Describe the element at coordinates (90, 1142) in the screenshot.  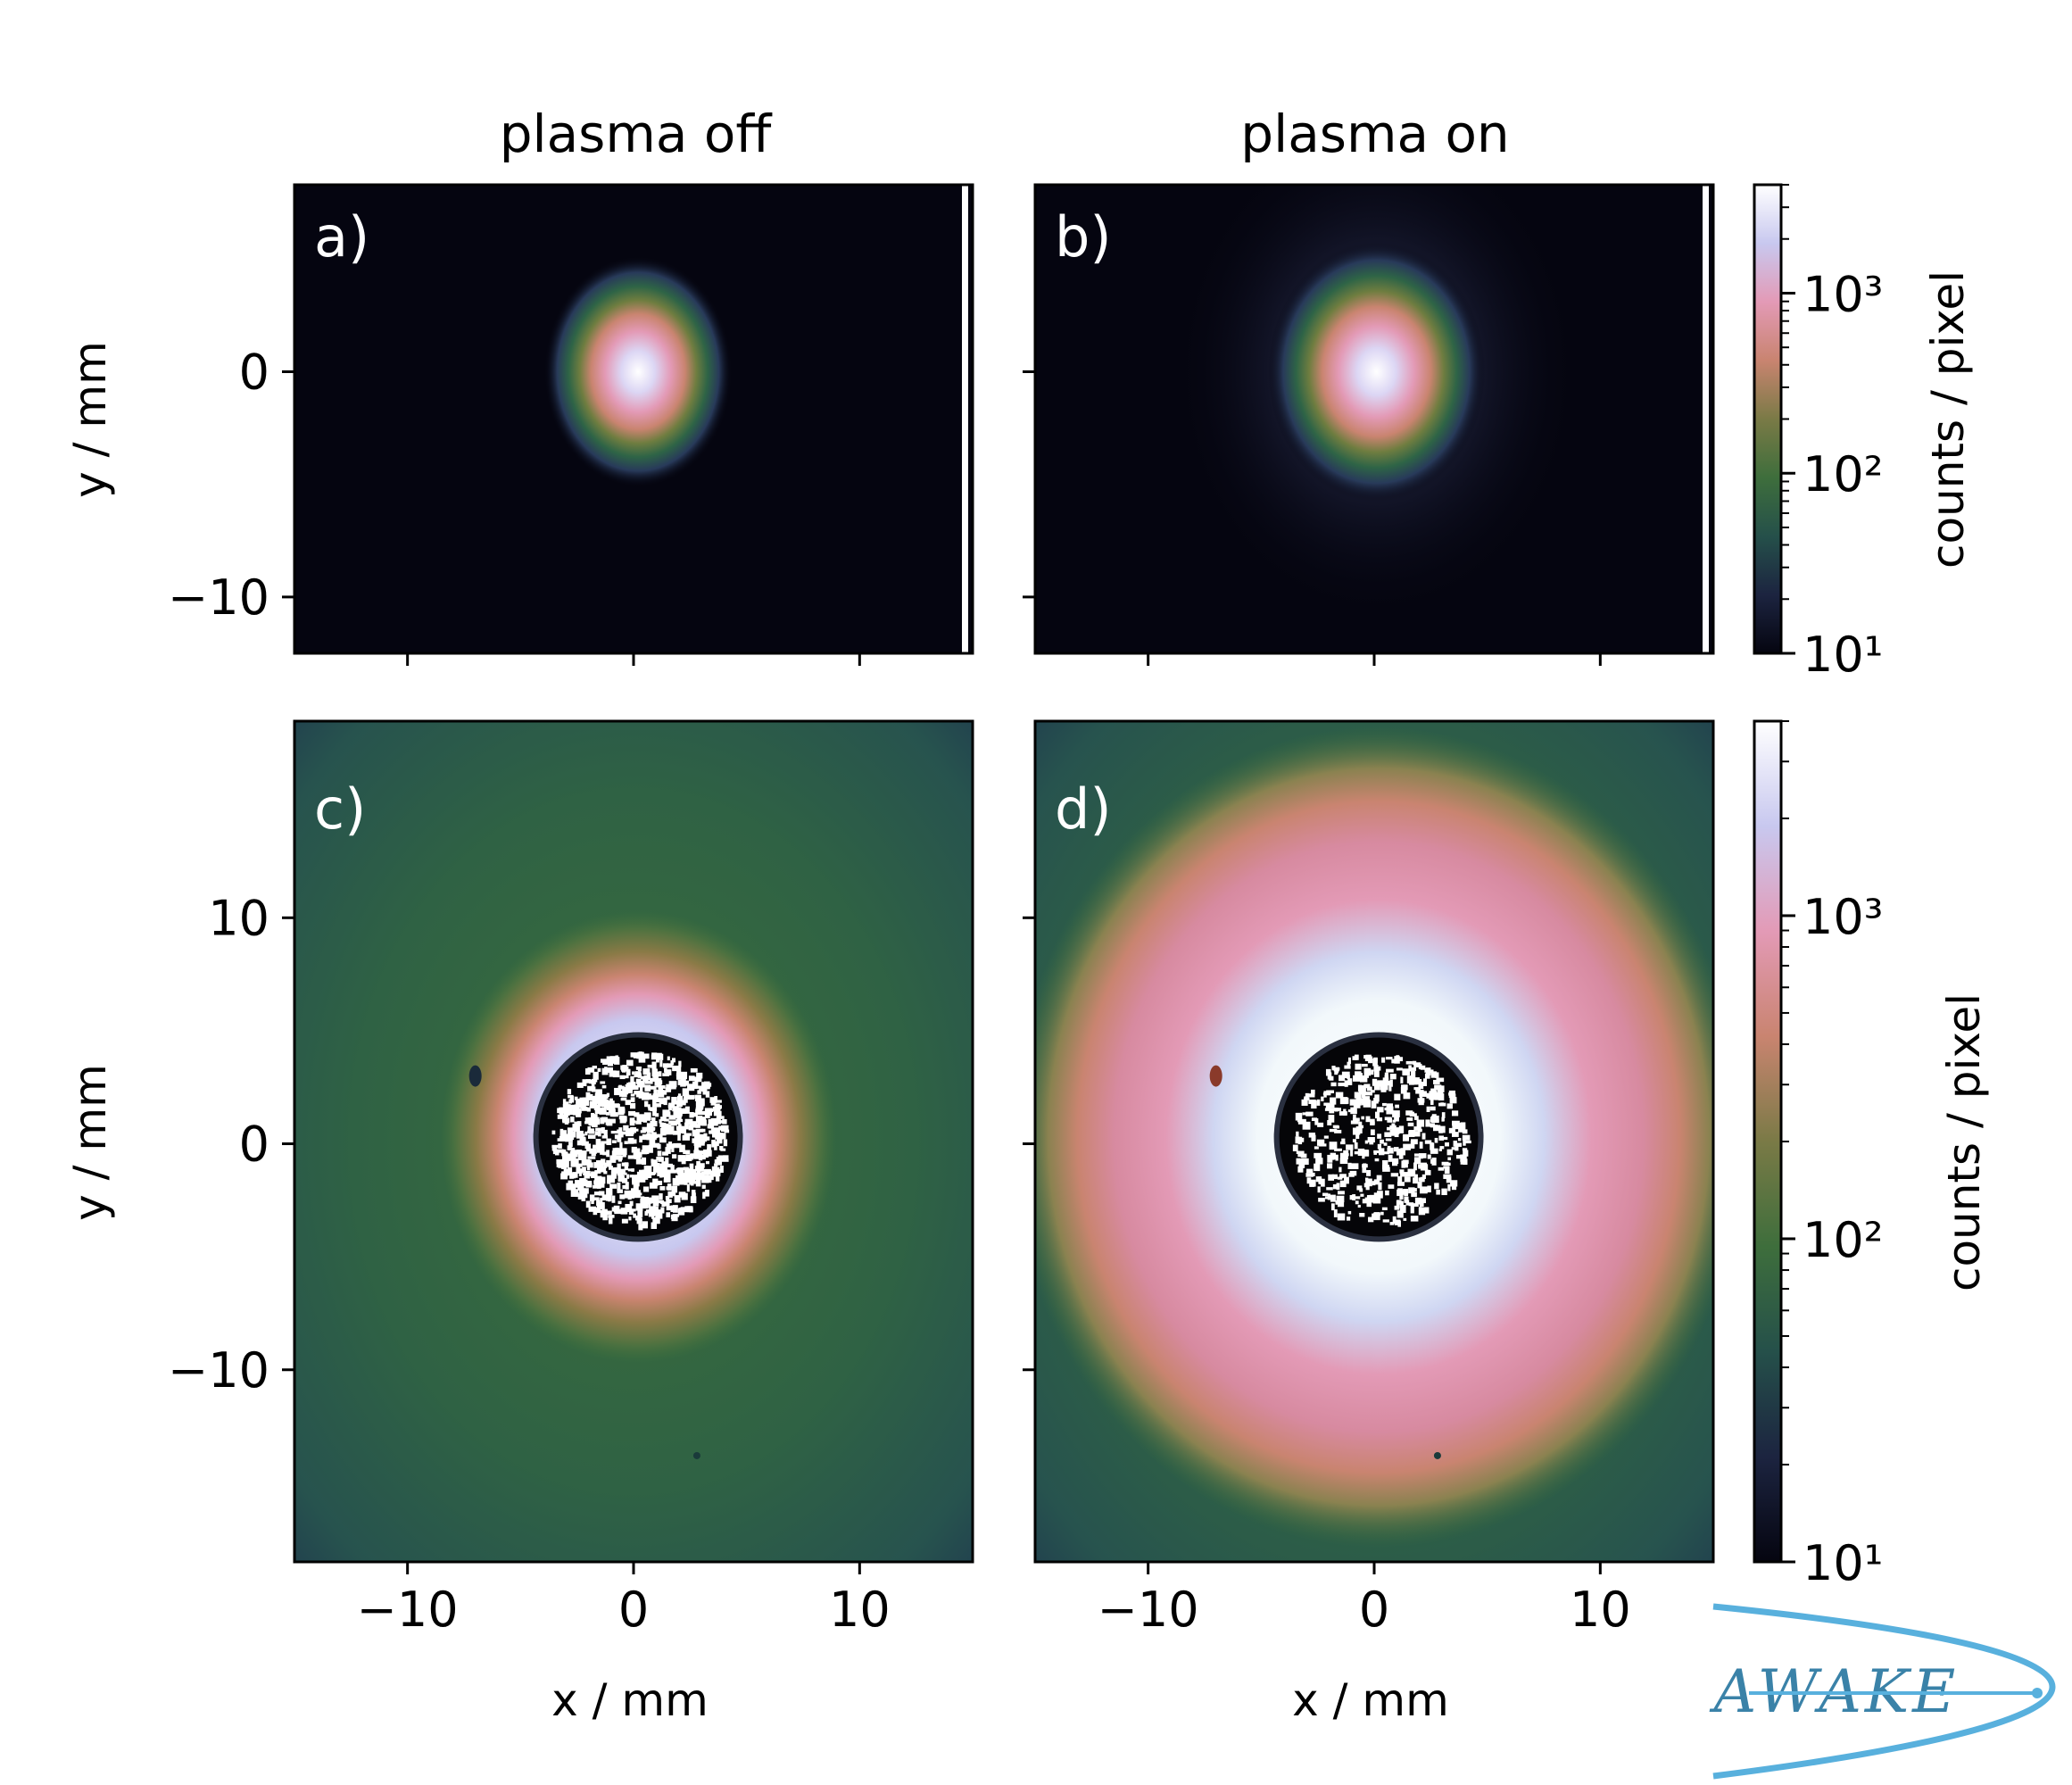
I see `y-axis-label-c: y / mm` at that location.